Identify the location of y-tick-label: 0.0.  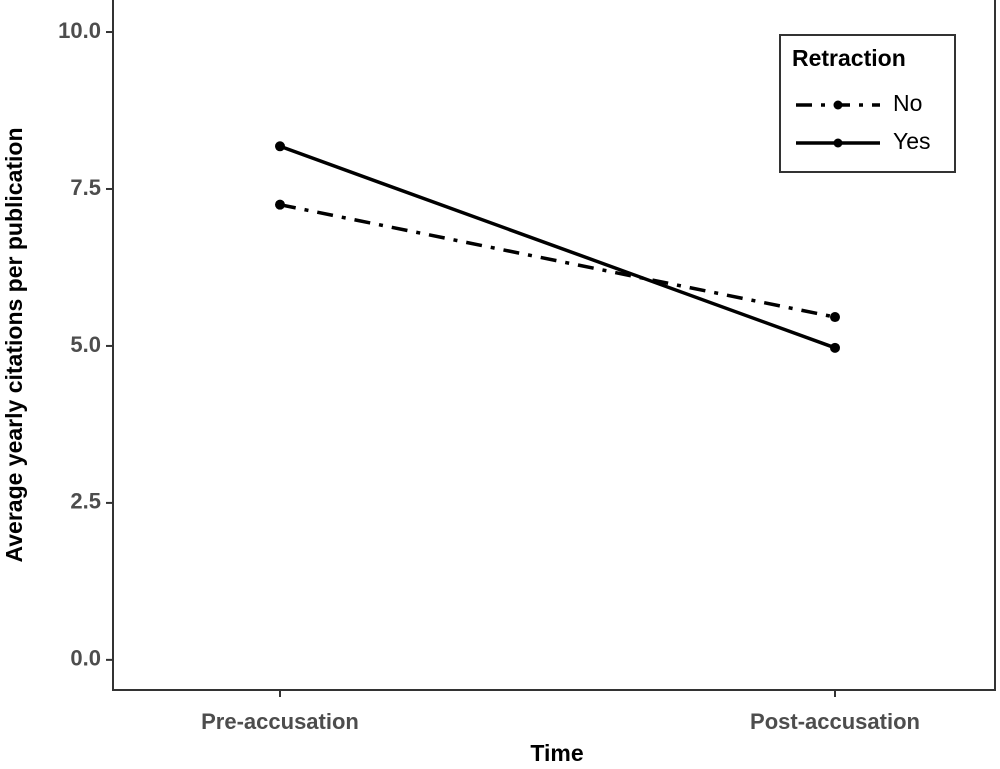
(85, 658).